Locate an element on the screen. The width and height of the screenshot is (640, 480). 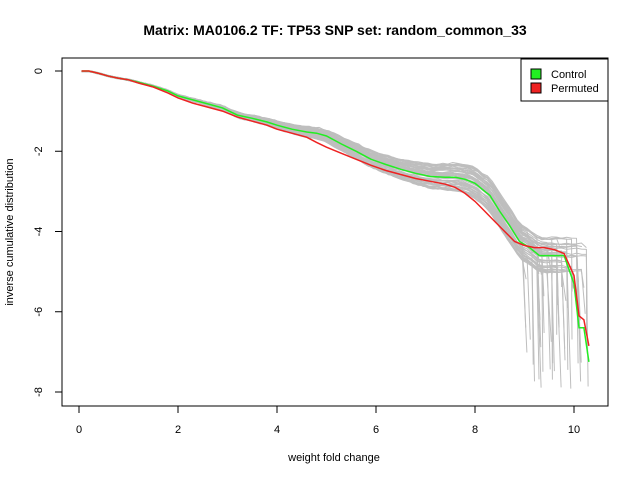
y-tick-label: -4 is located at coordinates (39, 232).